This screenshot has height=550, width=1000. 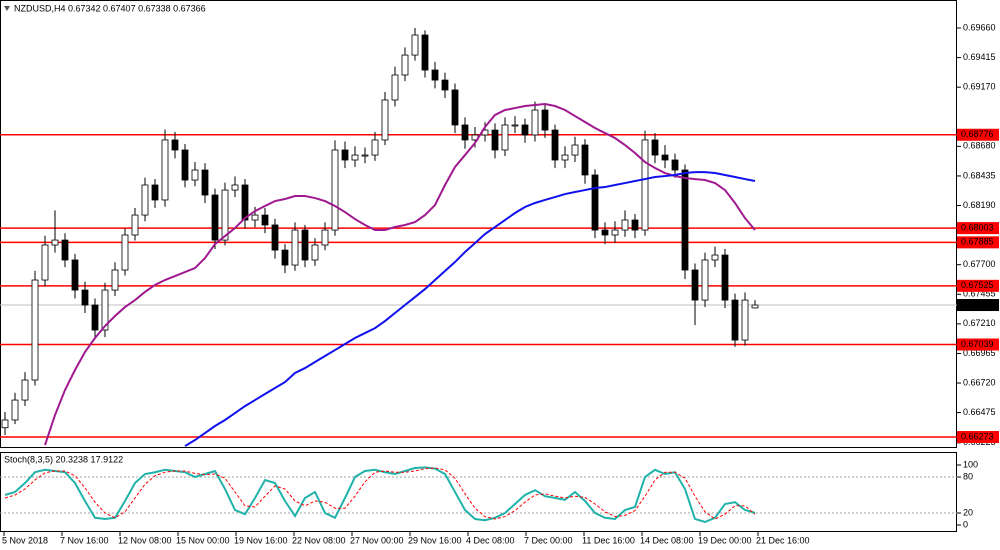 I want to click on y-tick-label: 80, so click(x=968, y=476).